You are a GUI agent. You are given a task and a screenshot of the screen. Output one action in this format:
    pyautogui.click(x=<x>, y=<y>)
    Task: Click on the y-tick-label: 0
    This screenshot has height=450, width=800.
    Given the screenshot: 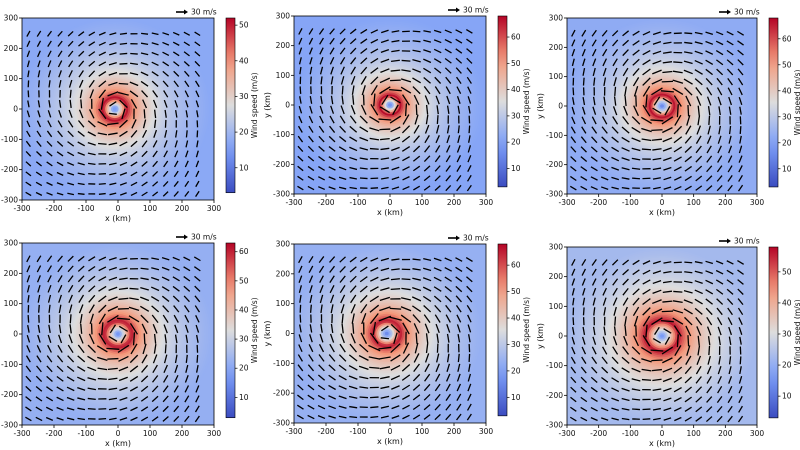 What is the action you would take?
    pyautogui.click(x=560, y=336)
    